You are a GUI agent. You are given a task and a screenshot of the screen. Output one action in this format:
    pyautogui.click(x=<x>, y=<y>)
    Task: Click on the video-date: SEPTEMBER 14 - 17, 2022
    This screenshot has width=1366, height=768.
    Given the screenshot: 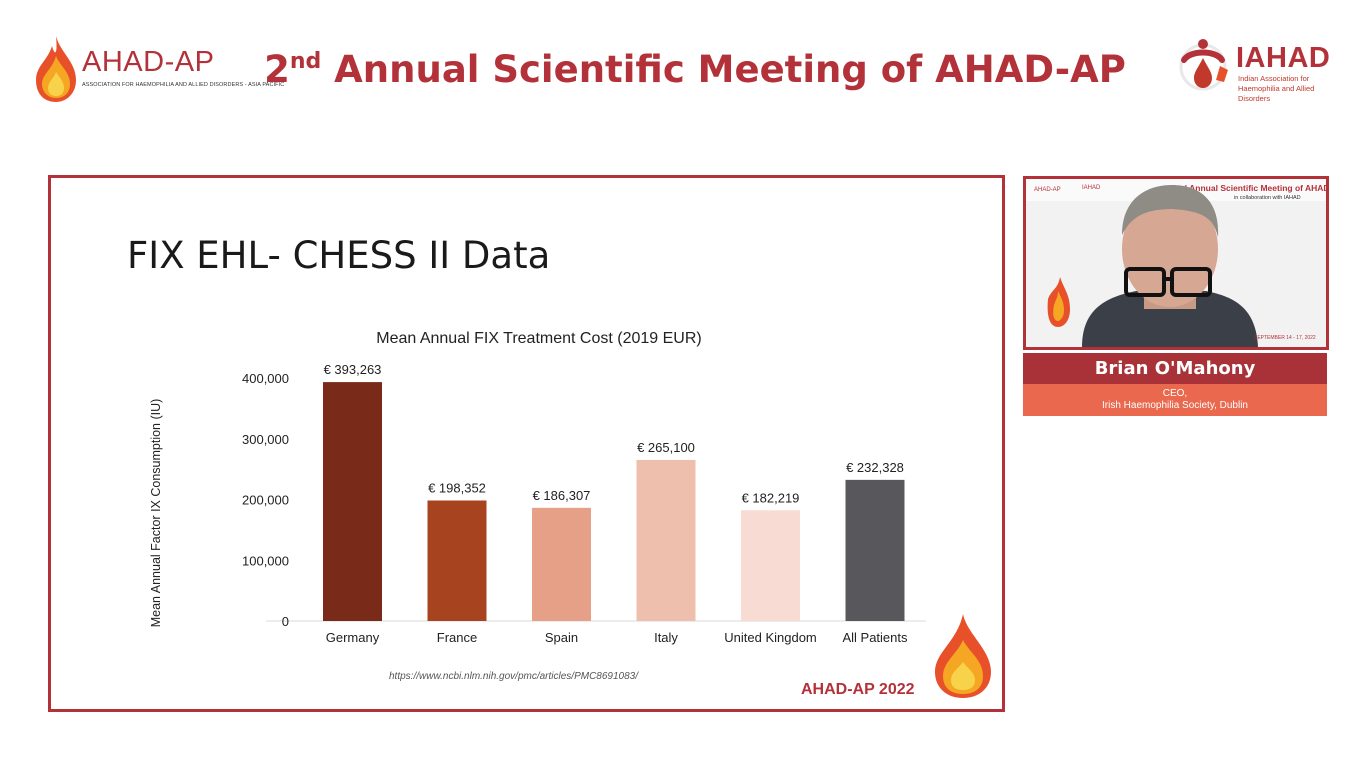 What is the action you would take?
    pyautogui.click(x=1285, y=338)
    